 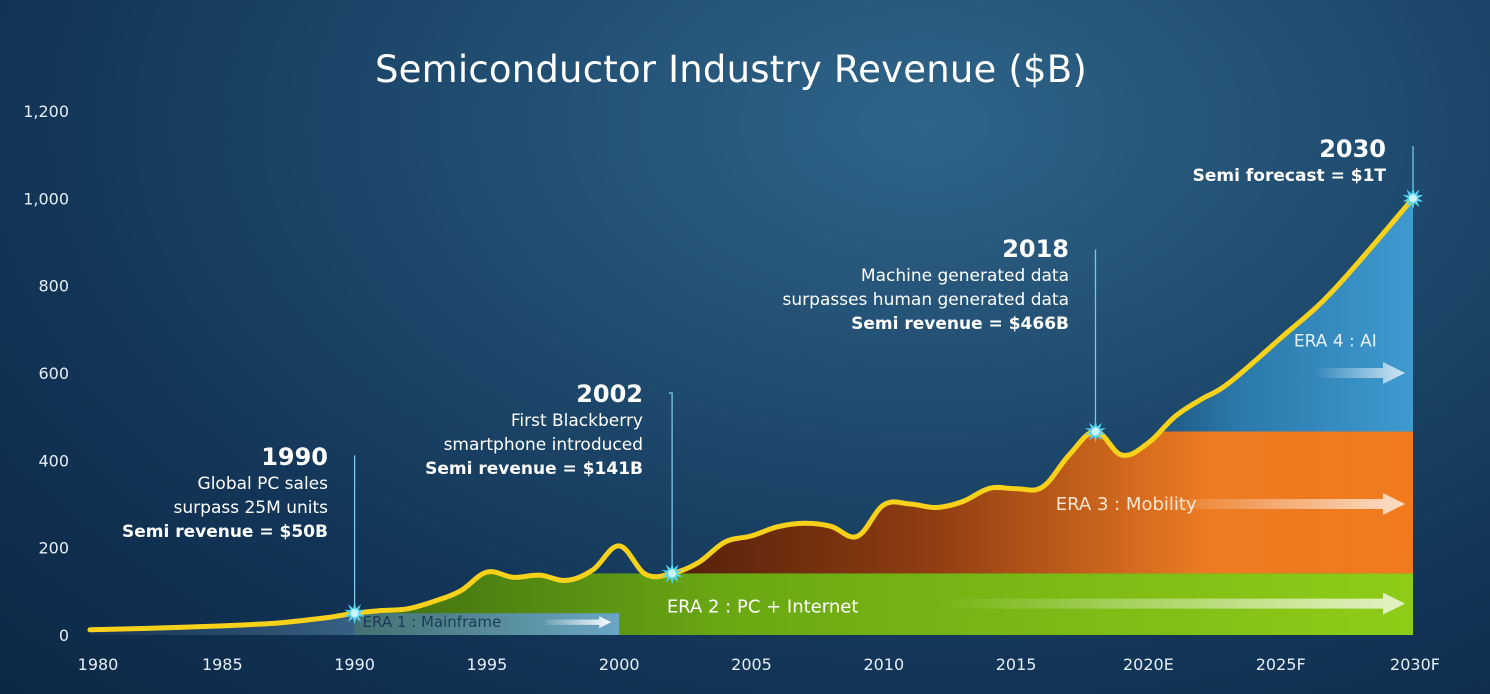 I want to click on annotation-text: surpass 25M units, so click(x=250, y=508).